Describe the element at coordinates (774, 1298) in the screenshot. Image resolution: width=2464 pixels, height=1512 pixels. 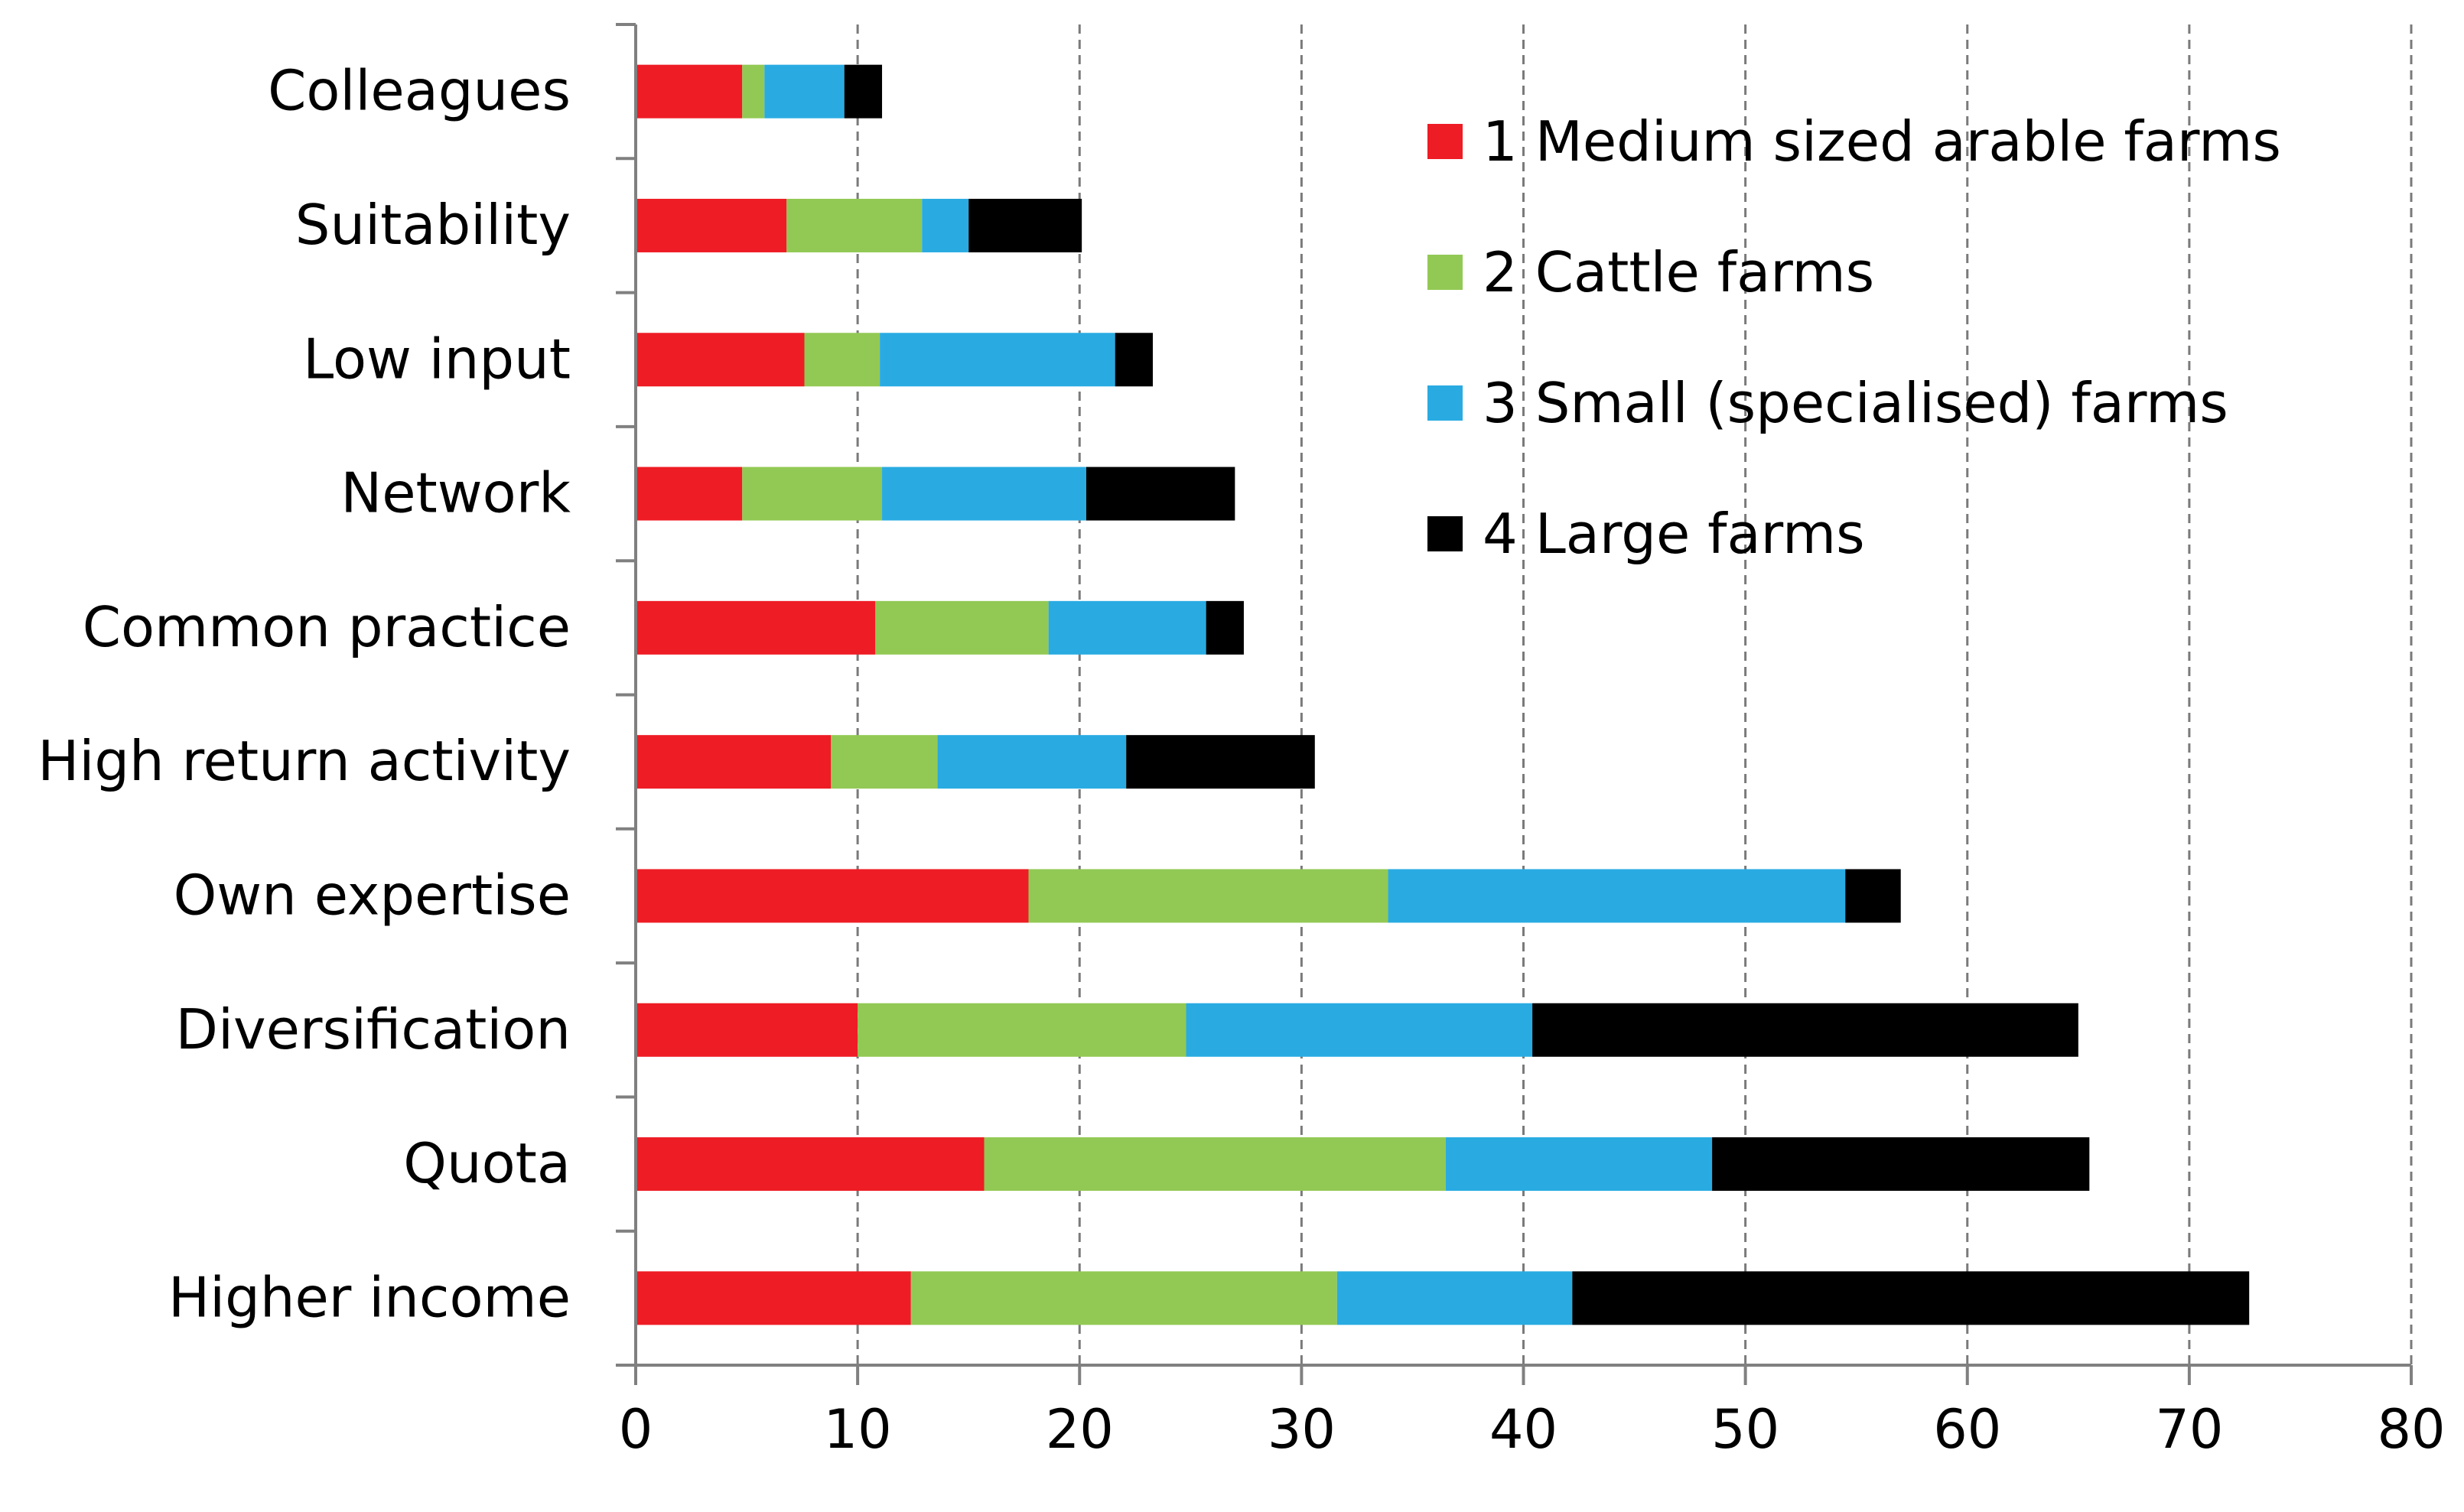
I see `bar-1-higher-income` at that location.